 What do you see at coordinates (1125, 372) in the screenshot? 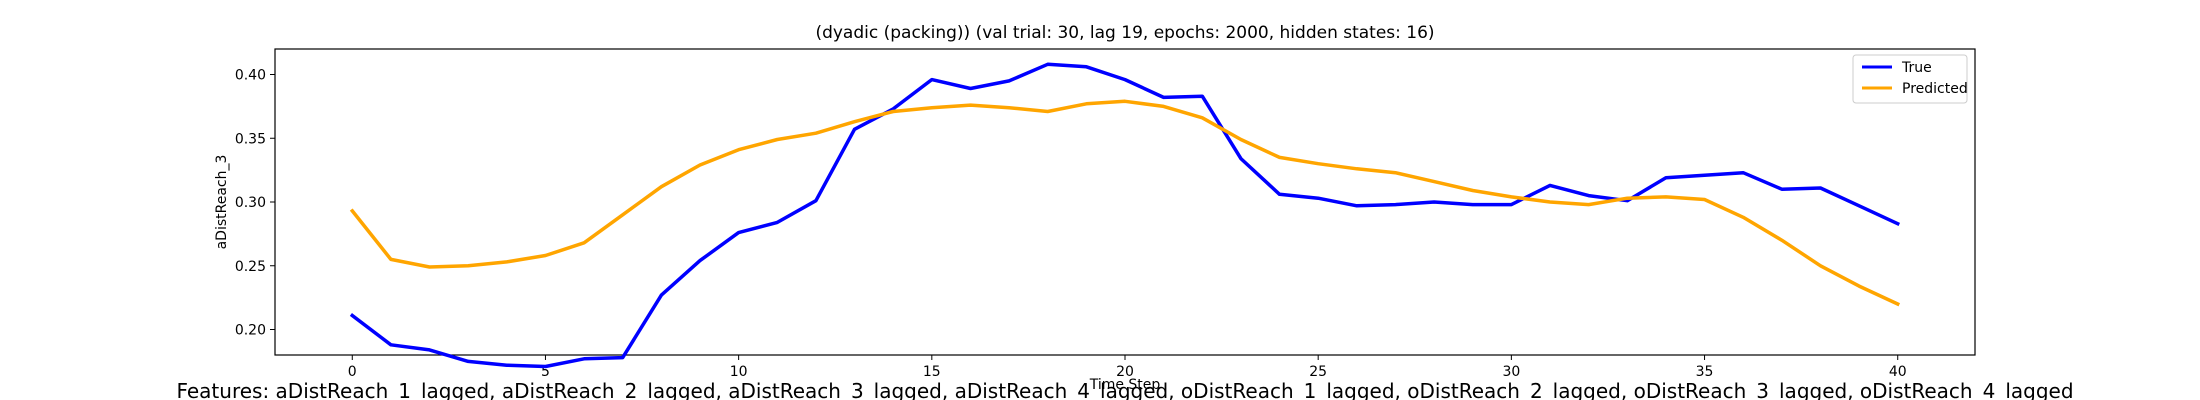
I see `x-tick-label: 20` at bounding box center [1125, 372].